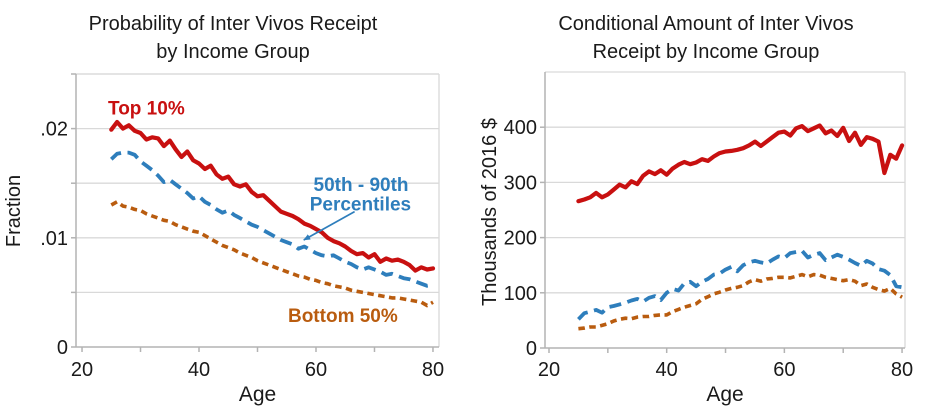 The image size is (936, 415). I want to click on y-tick-label: 400, so click(520, 128).